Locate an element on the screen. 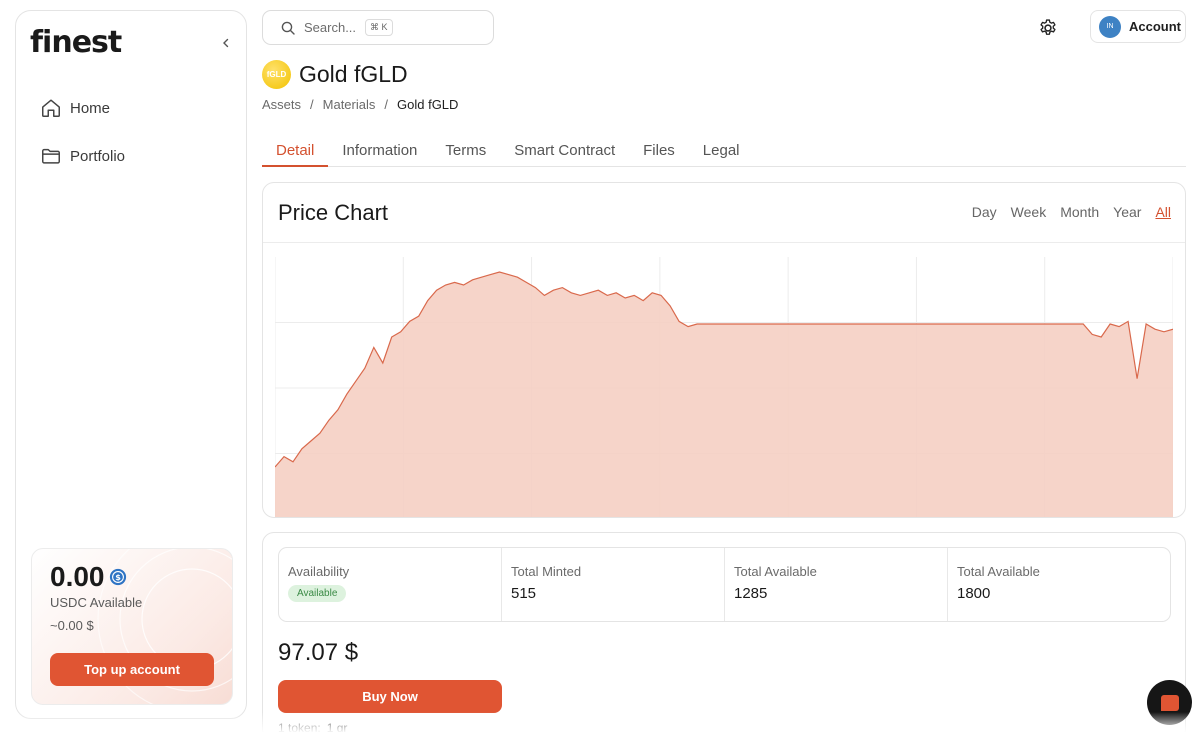 Image resolution: width=1200 pixels, height=732 pixels. stat-total-available: Total Available 1285 is located at coordinates (836, 584).